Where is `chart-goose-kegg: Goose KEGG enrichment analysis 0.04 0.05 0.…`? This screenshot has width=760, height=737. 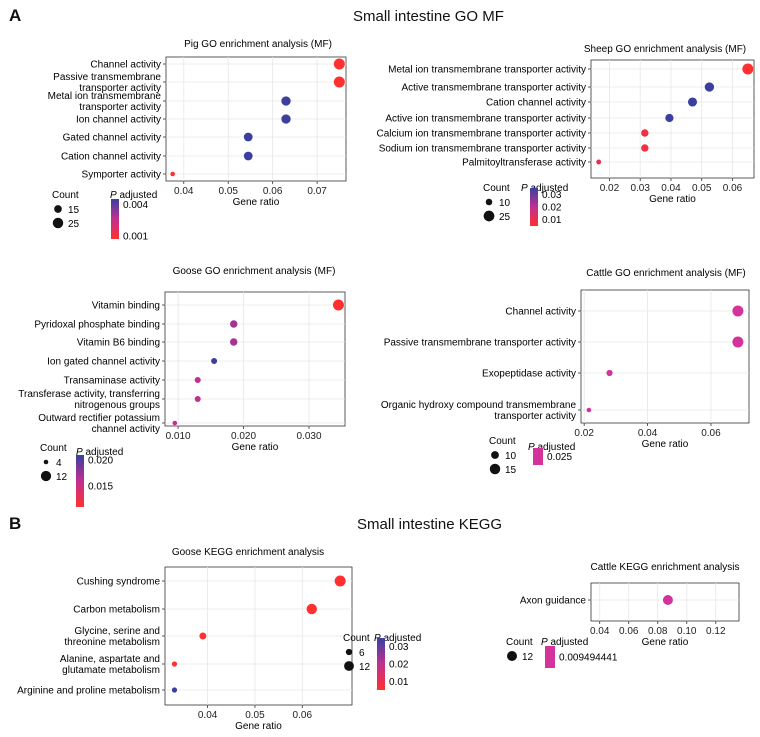 chart-goose-kegg: Goose KEGG enrichment analysis 0.04 0.05 0.… is located at coordinates (219, 639).